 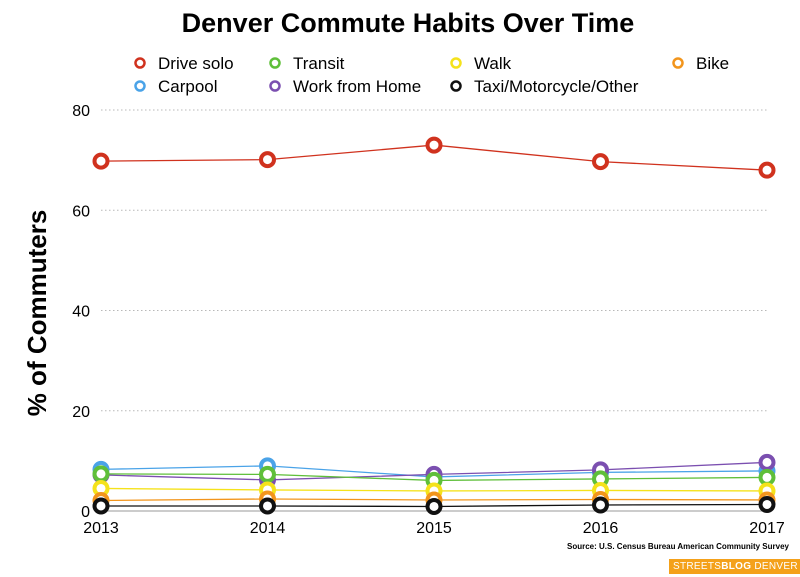 What do you see at coordinates (196, 63) in the screenshot?
I see `legend-label: Drive solo` at bounding box center [196, 63].